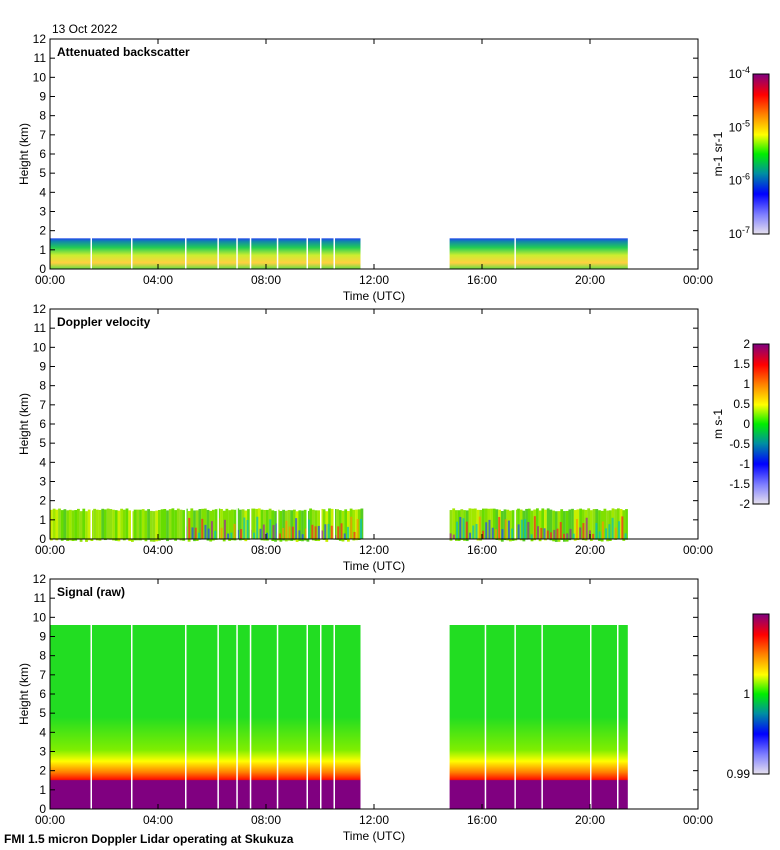 Image resolution: width=780 pixels, height=850 pixels. Describe the element at coordinates (482, 820) in the screenshot. I see `x-tick-label: 16:00` at that location.